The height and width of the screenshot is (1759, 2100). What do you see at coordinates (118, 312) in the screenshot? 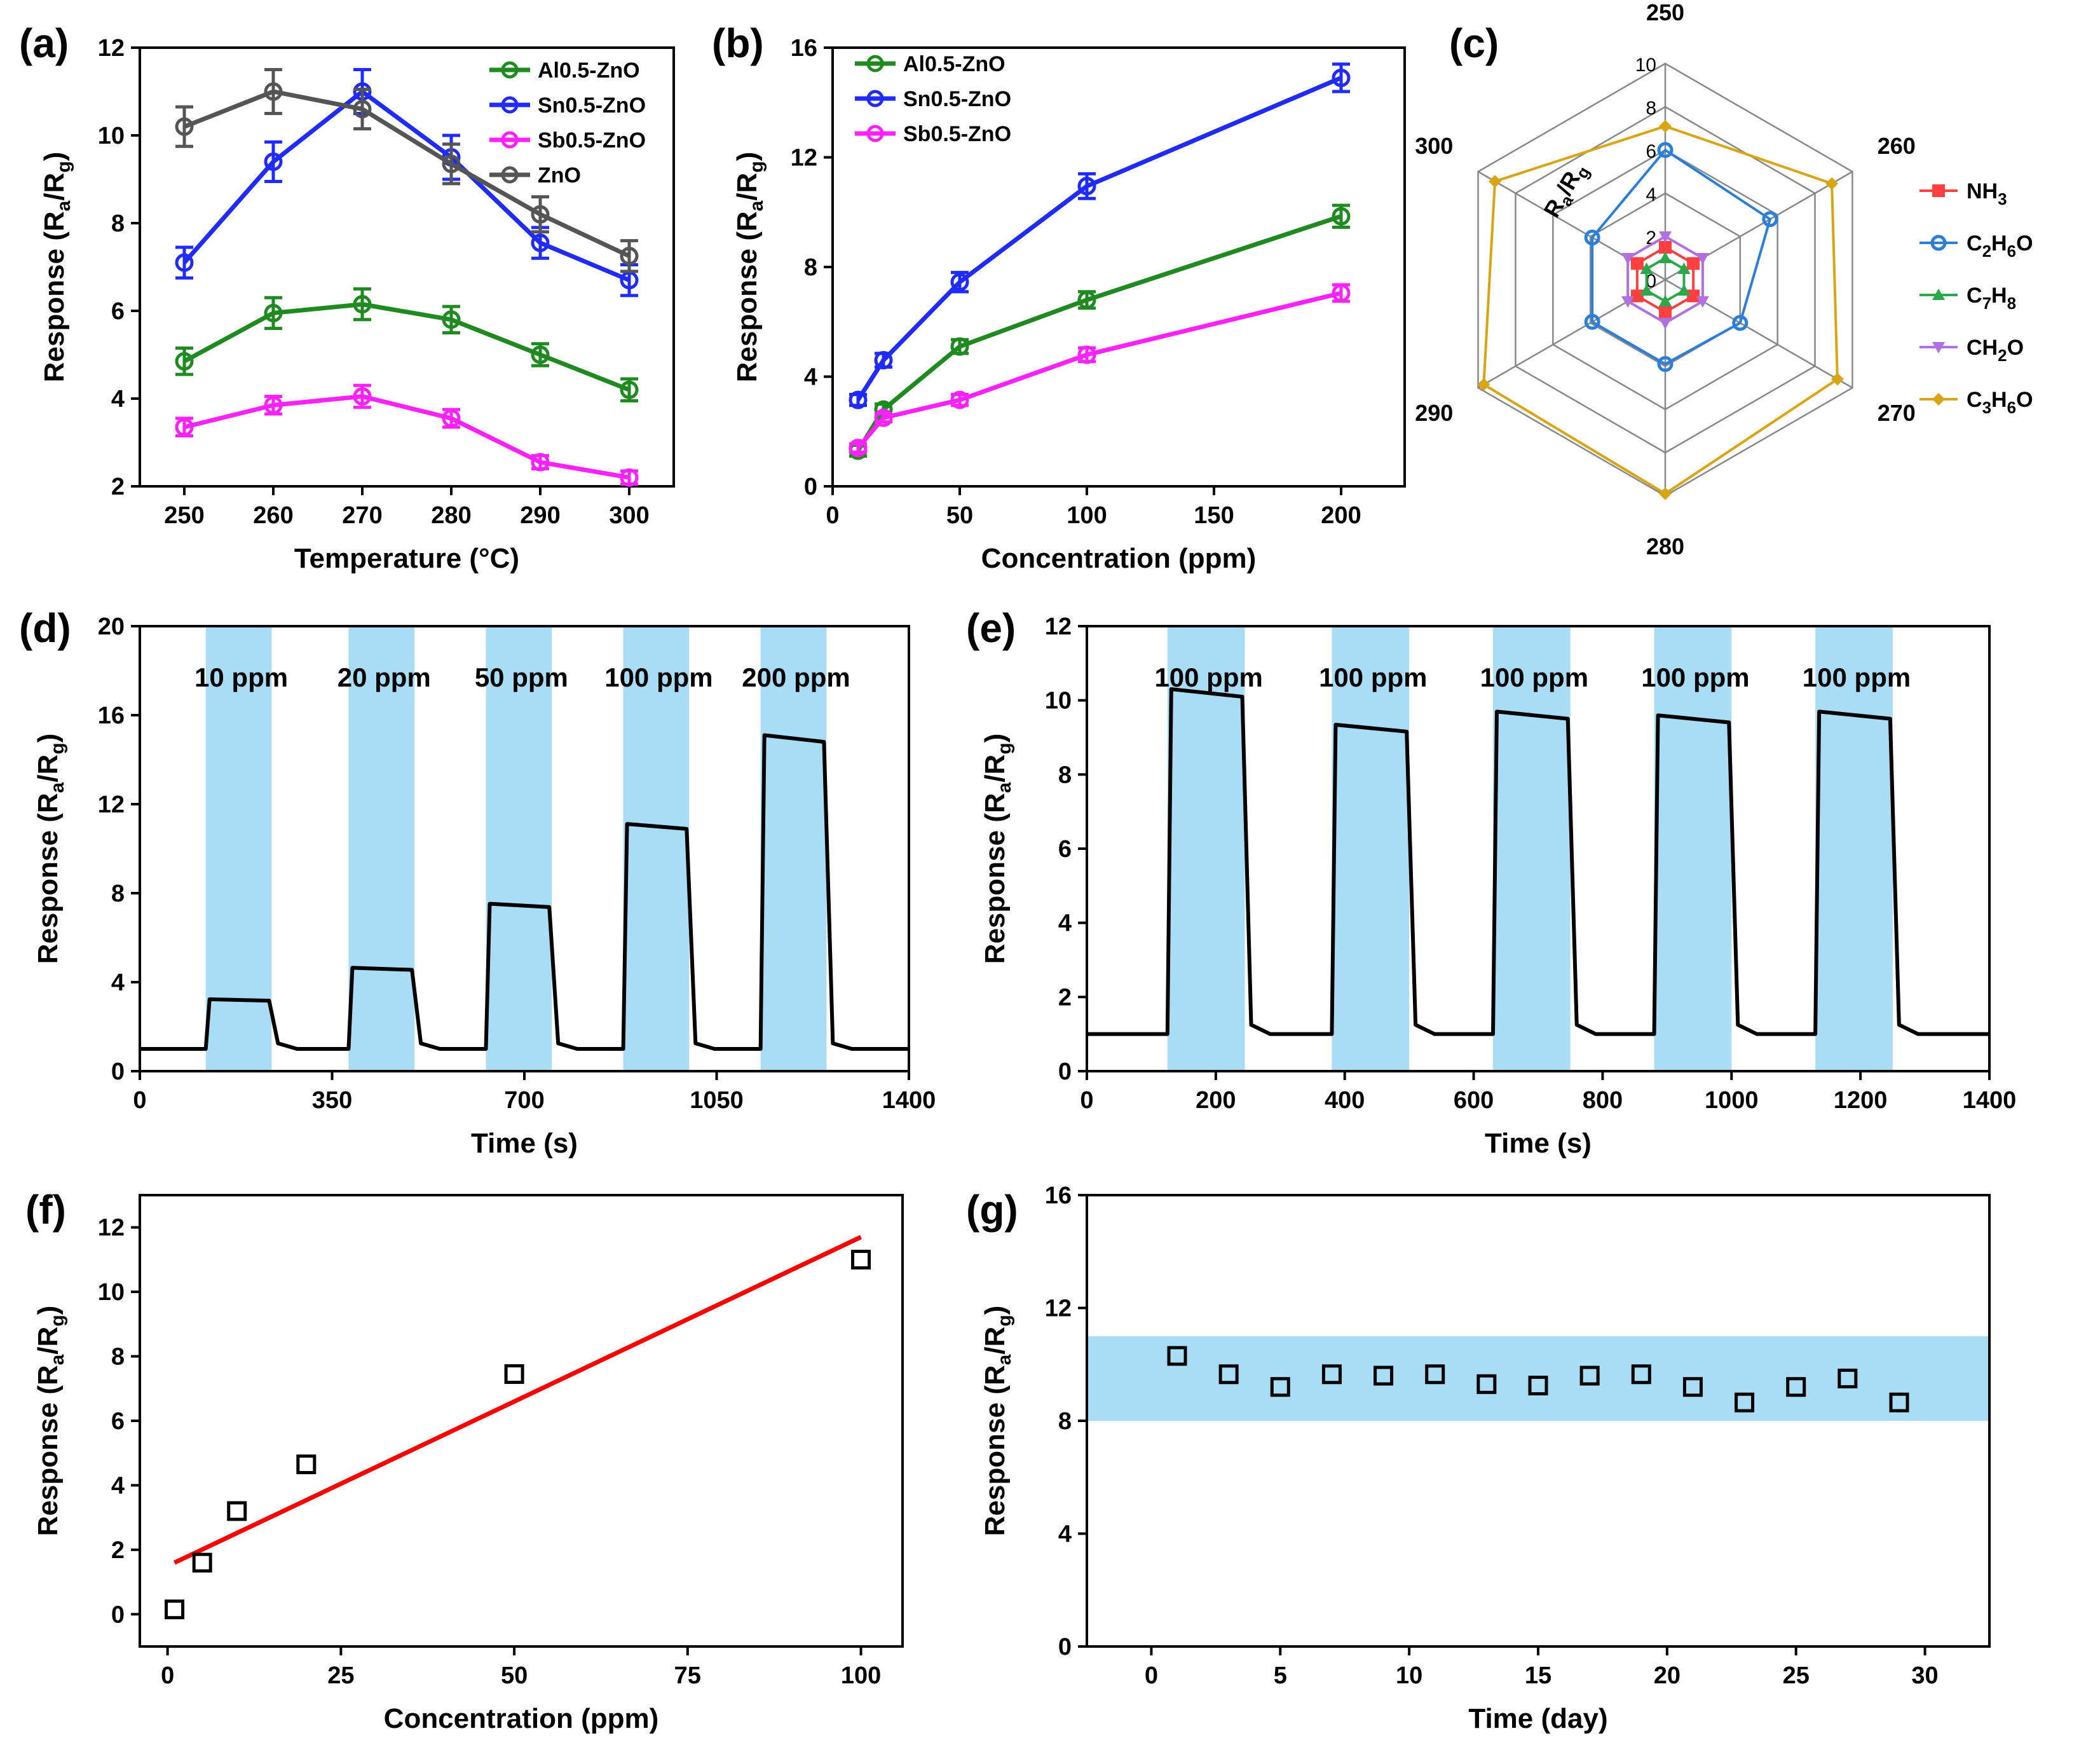
I see `y-tick-label: 6` at bounding box center [118, 312].